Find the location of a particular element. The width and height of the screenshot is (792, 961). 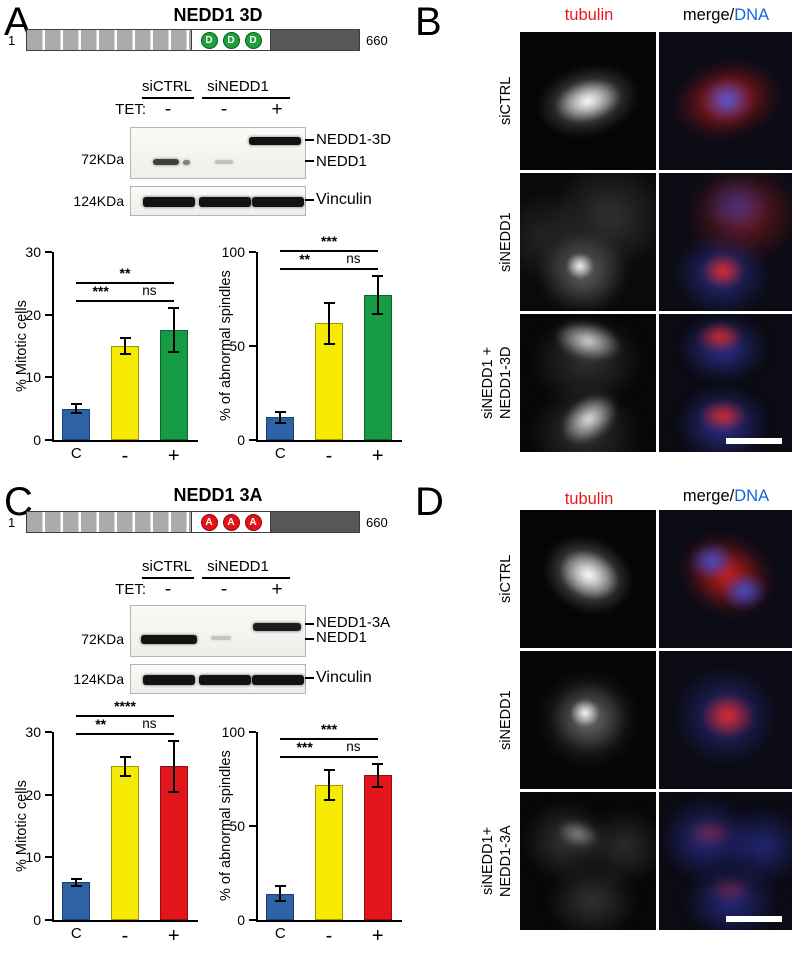

micrograph-d-sictrl-tubulin is located at coordinates (588, 579).